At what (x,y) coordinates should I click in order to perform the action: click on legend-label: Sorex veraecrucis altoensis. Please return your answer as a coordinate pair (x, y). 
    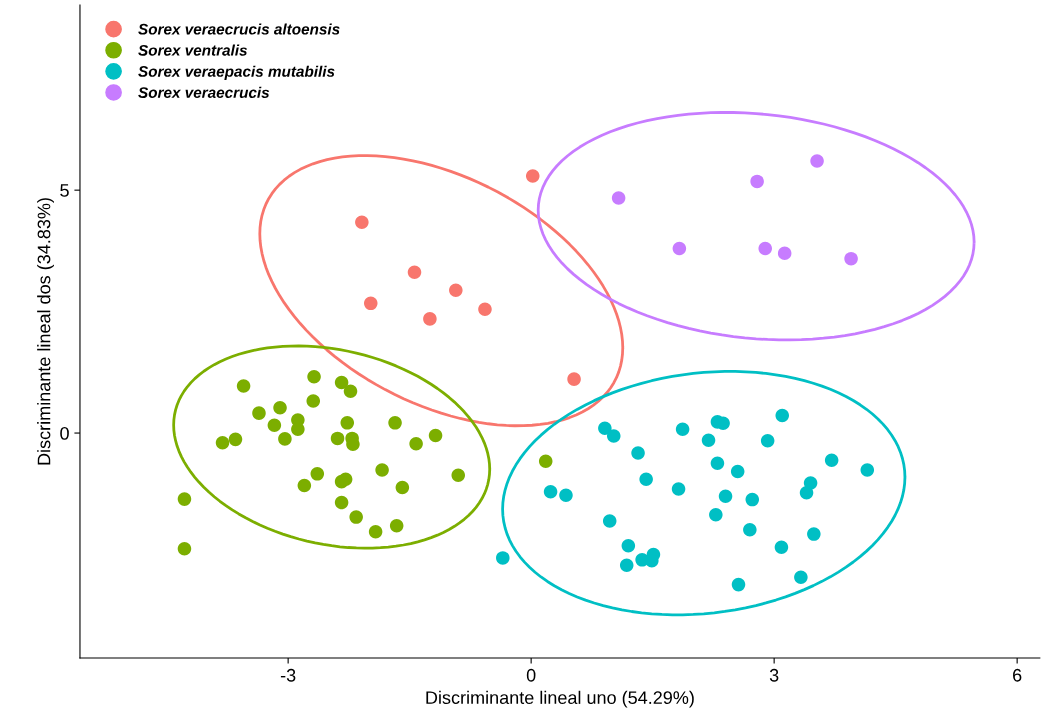
    Looking at the image, I should click on (239, 29).